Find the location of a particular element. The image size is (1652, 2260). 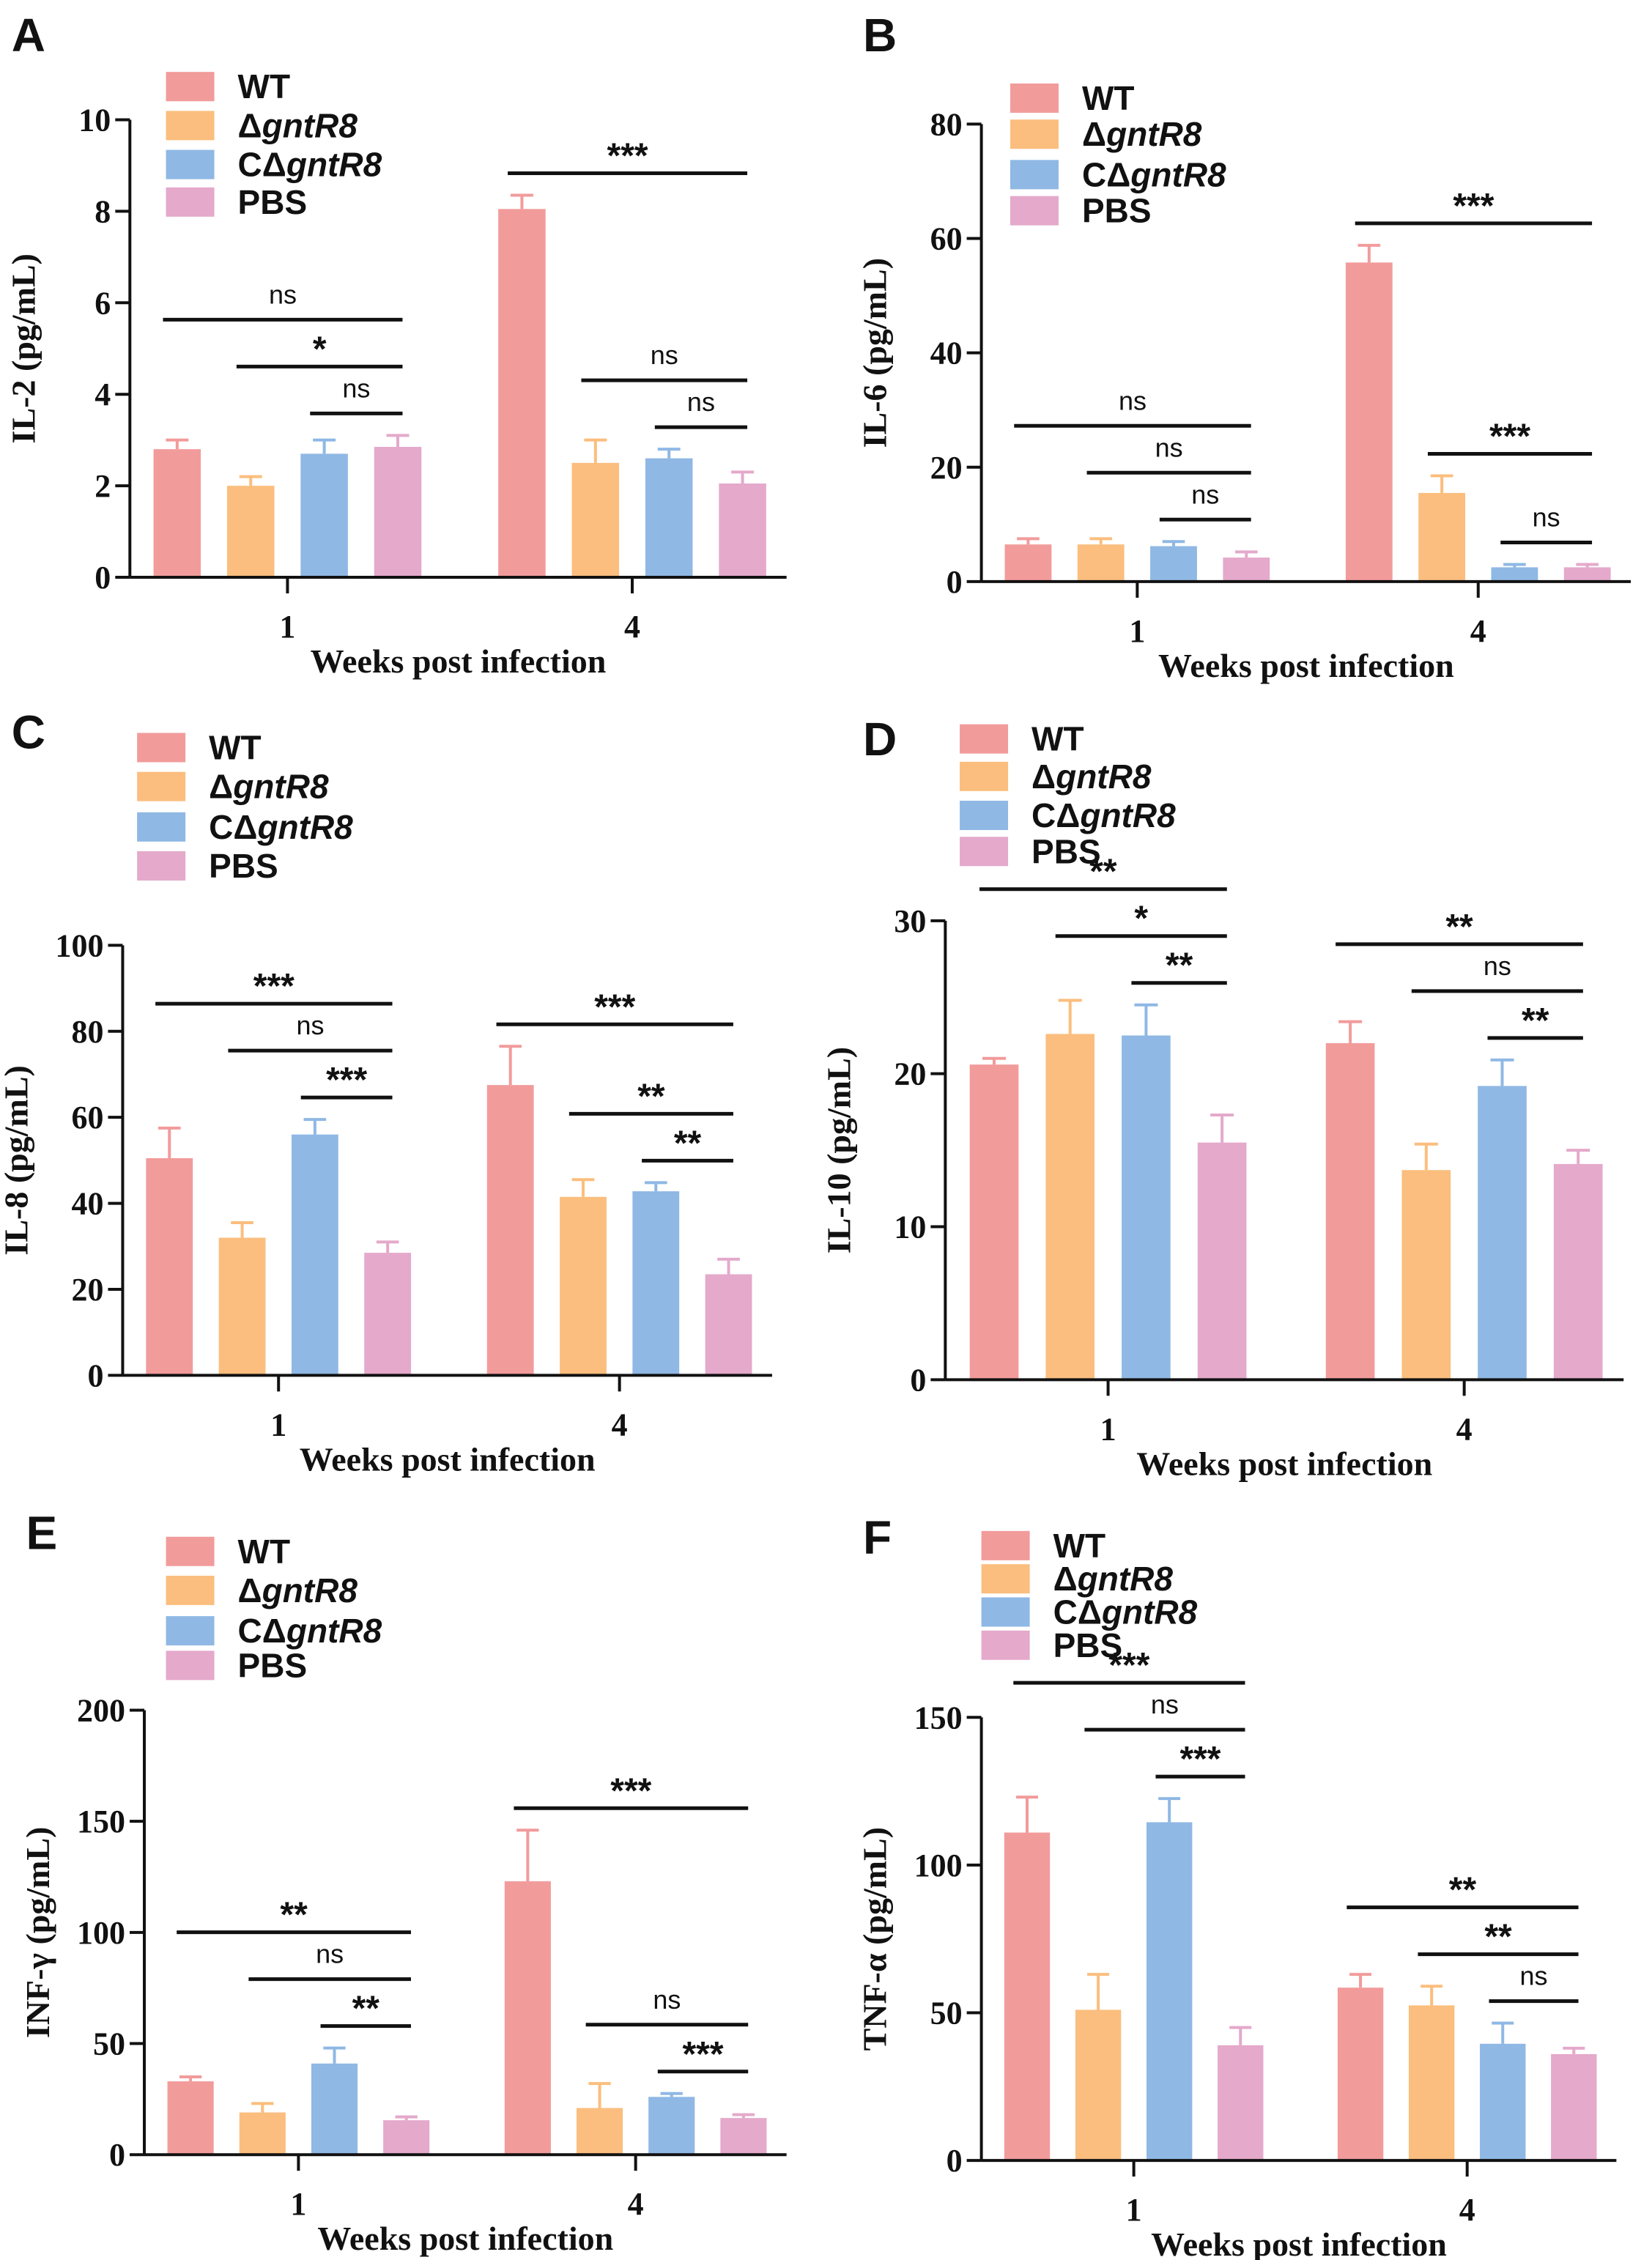

y-tick-label: 10 is located at coordinates (94, 120).